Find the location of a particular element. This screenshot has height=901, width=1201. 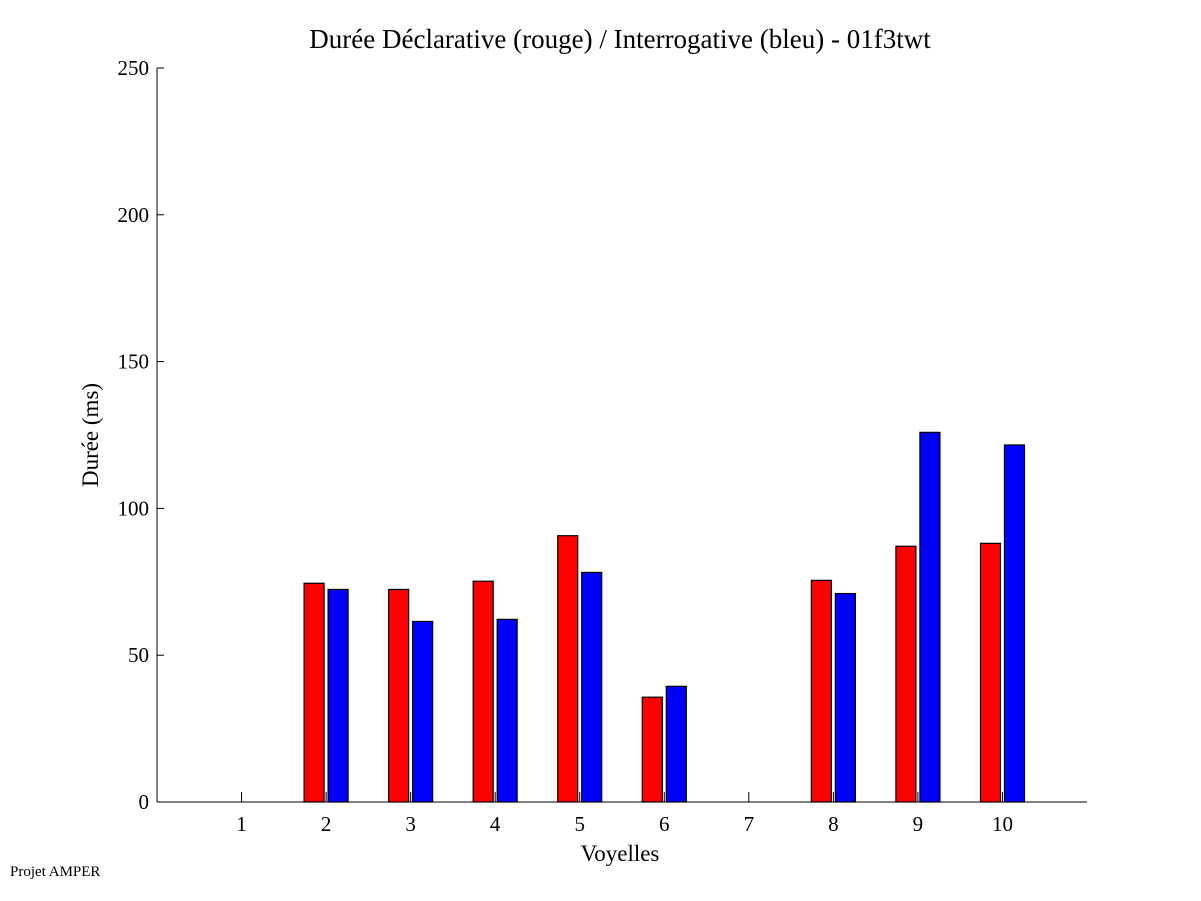

x-tick-label: 5 is located at coordinates (579, 824).